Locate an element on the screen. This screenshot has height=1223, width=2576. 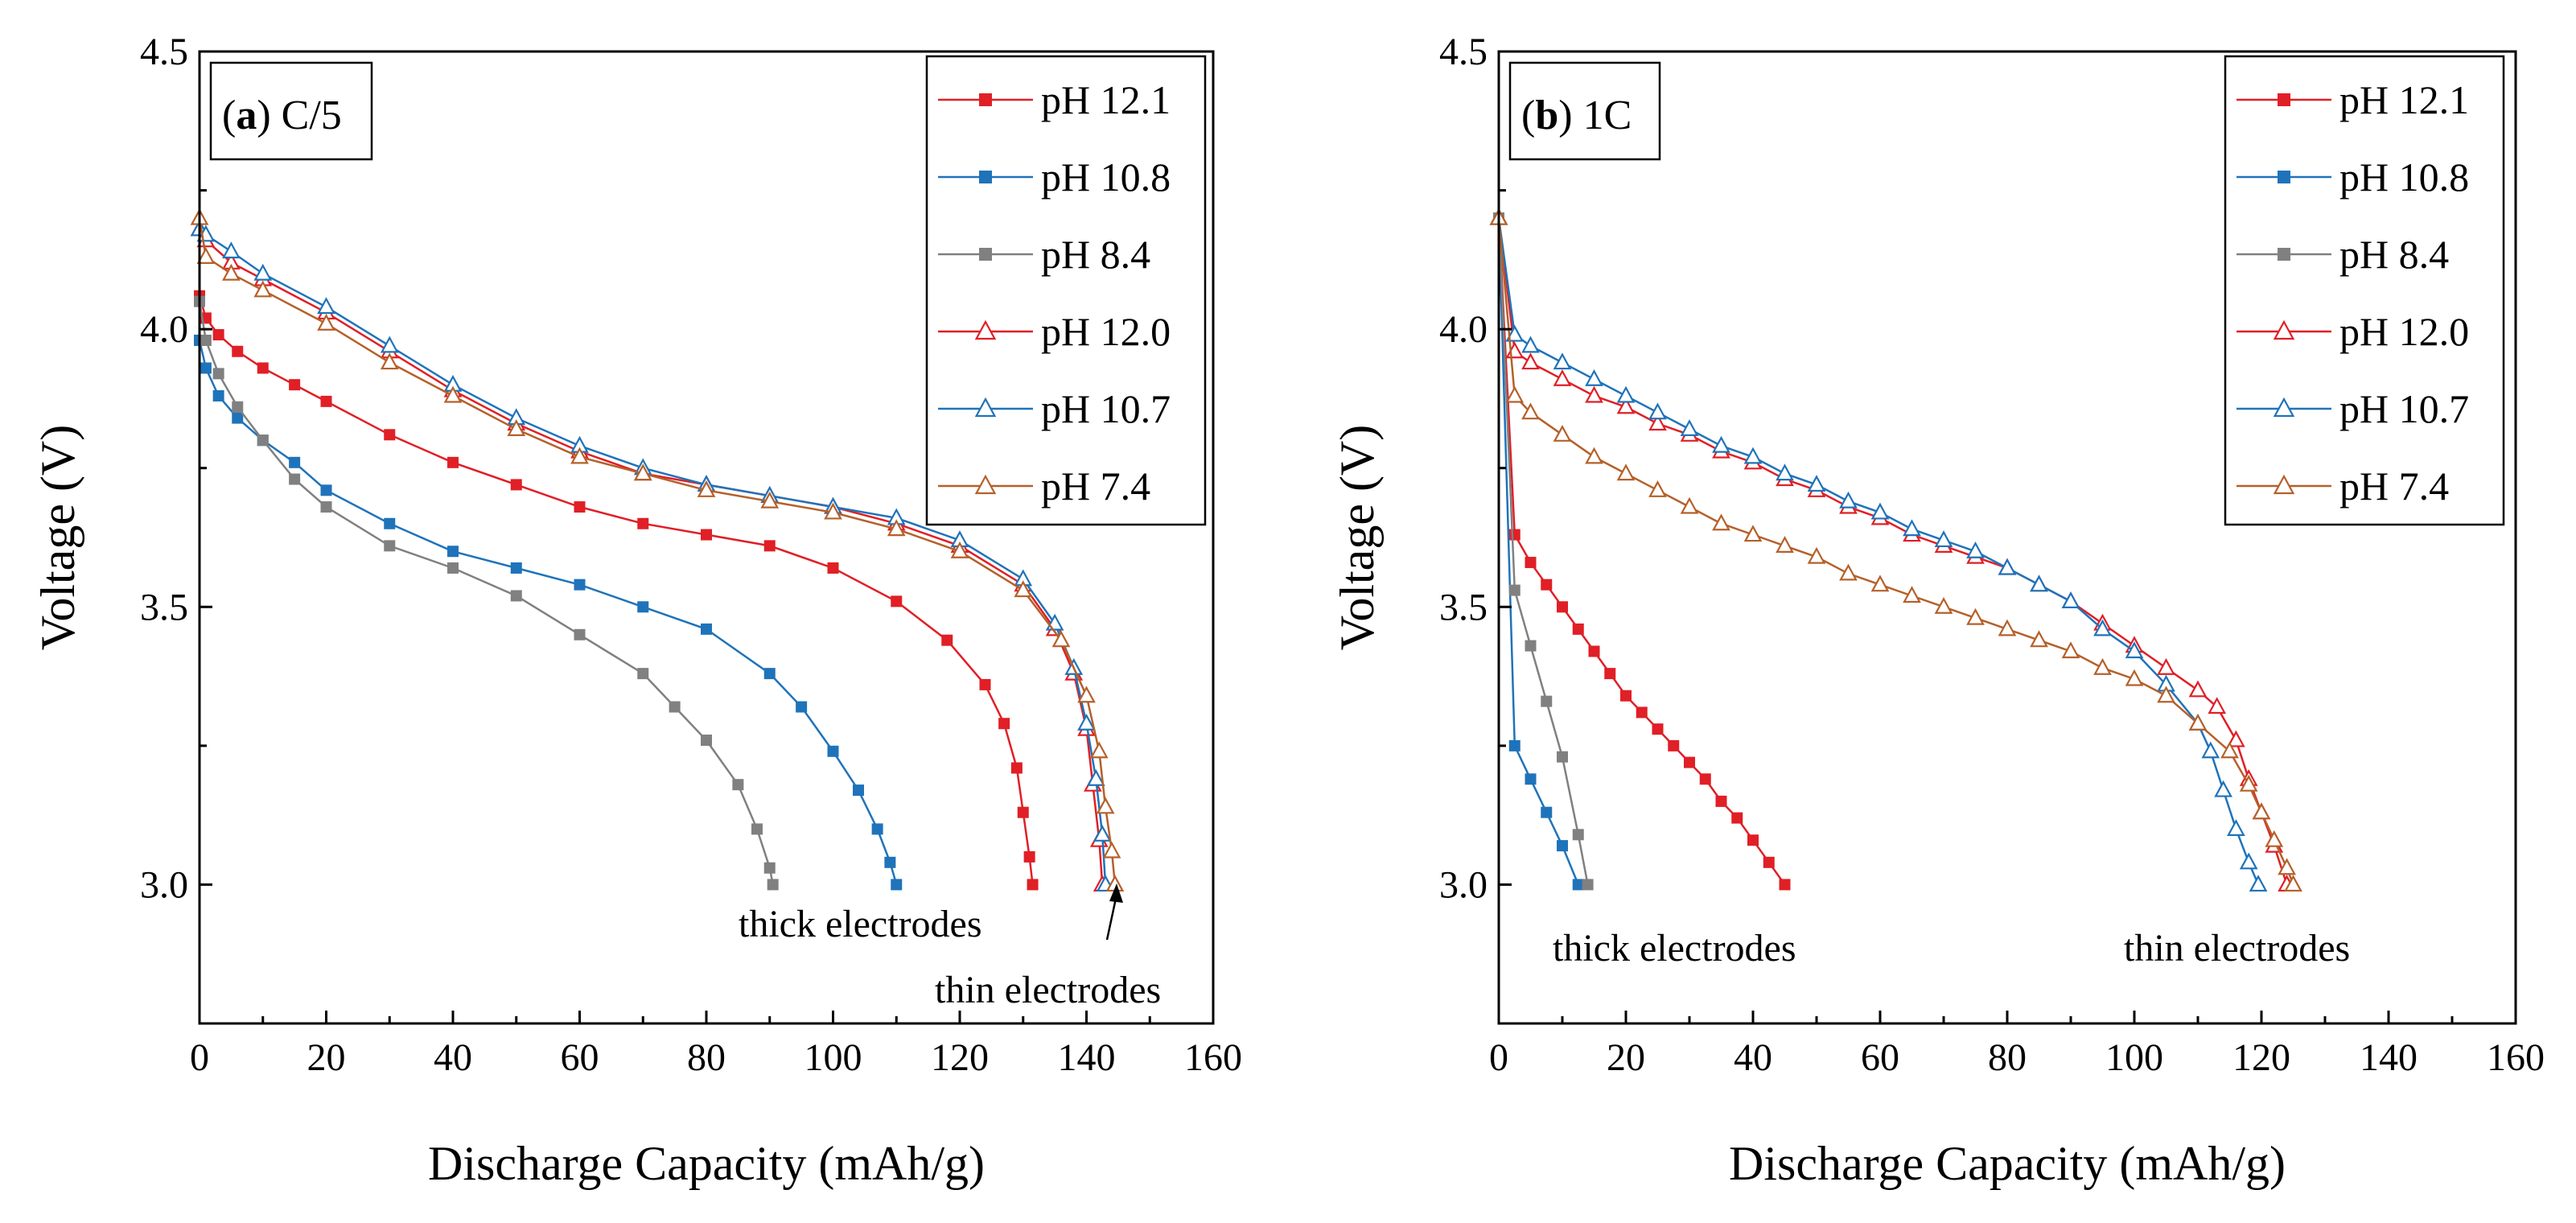
x-tick-label: 20 is located at coordinates (1626, 1057).